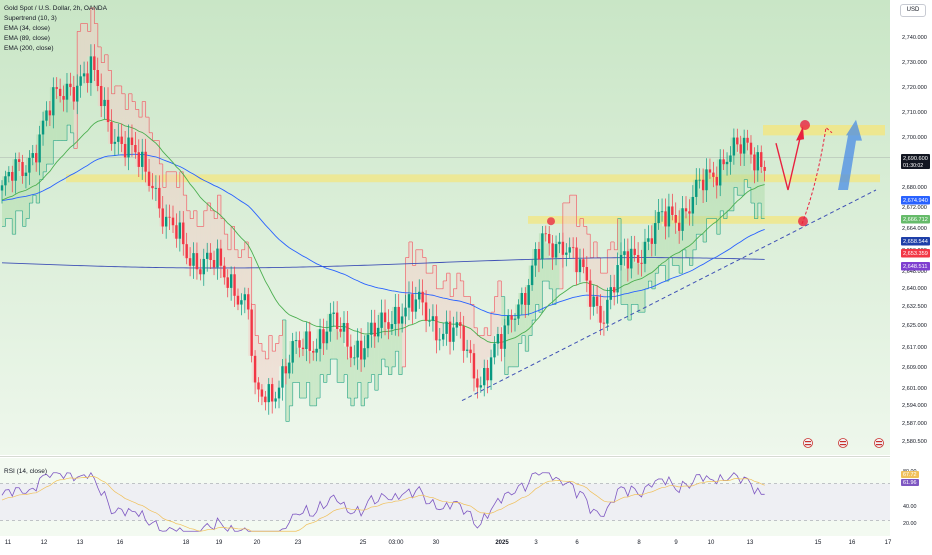 The image size is (932, 555). I want to click on economic-event-icon, so click(879, 443).